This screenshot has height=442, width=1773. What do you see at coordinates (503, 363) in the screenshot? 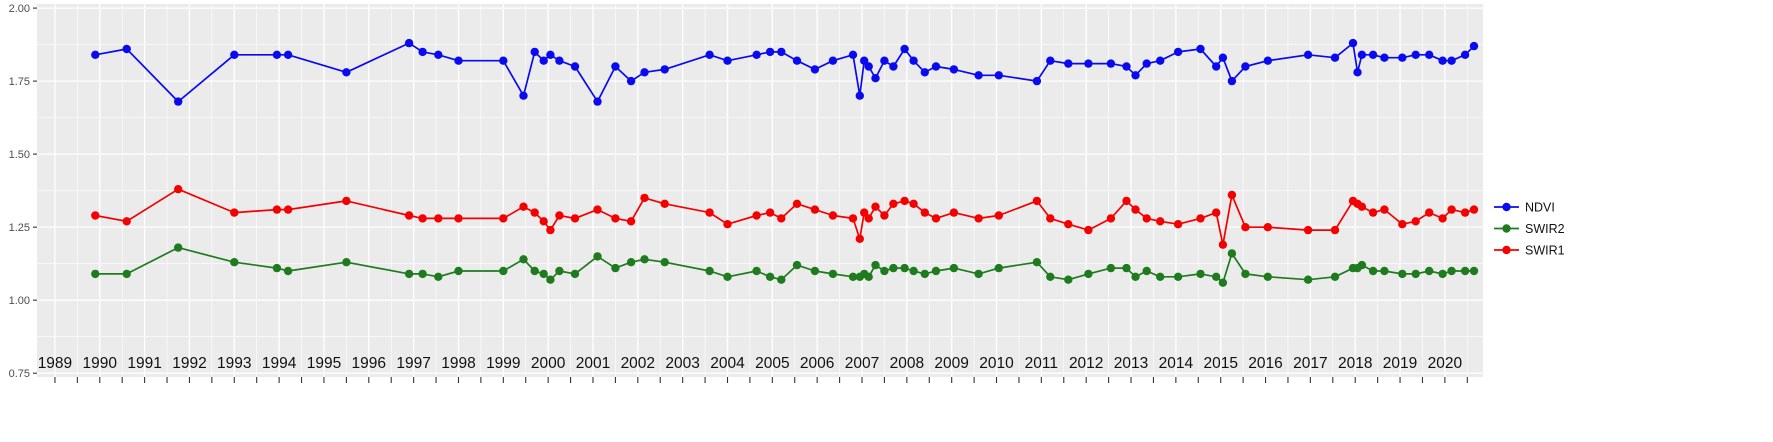
I see `x-tick-label: 1999` at bounding box center [503, 363].